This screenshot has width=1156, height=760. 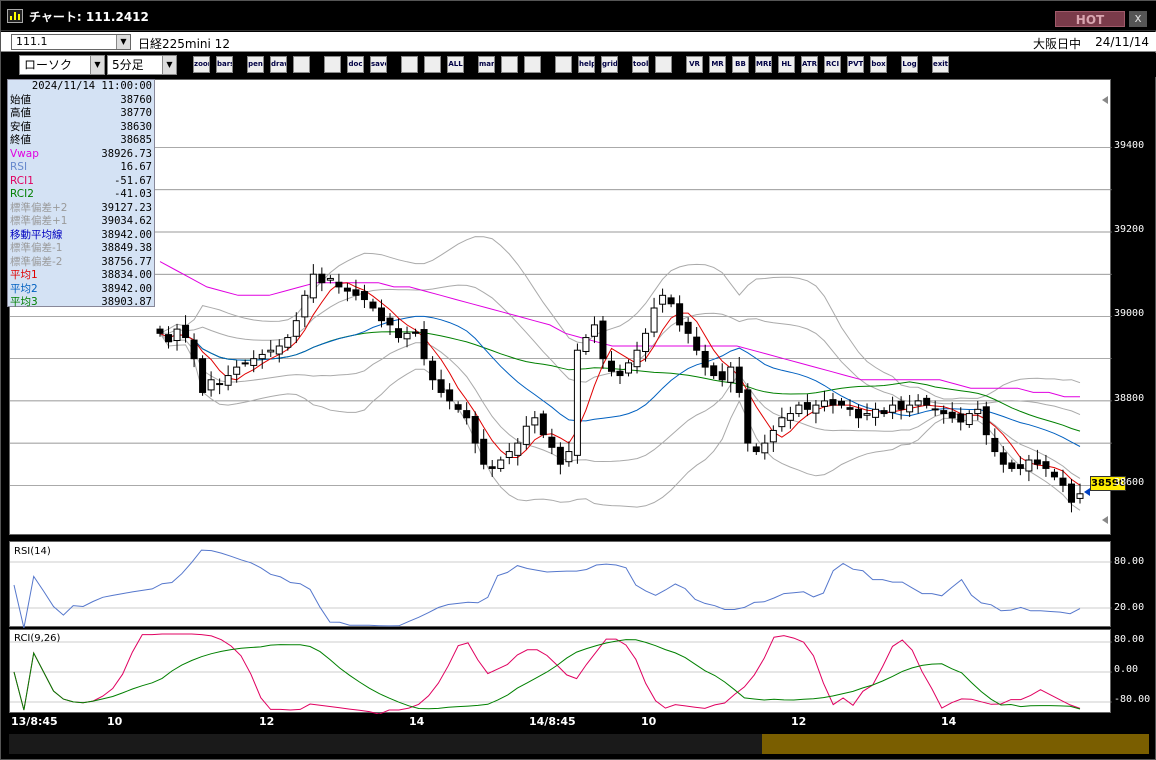 I want to click on info-row: Vwap 38926.73, so click(x=81, y=155).